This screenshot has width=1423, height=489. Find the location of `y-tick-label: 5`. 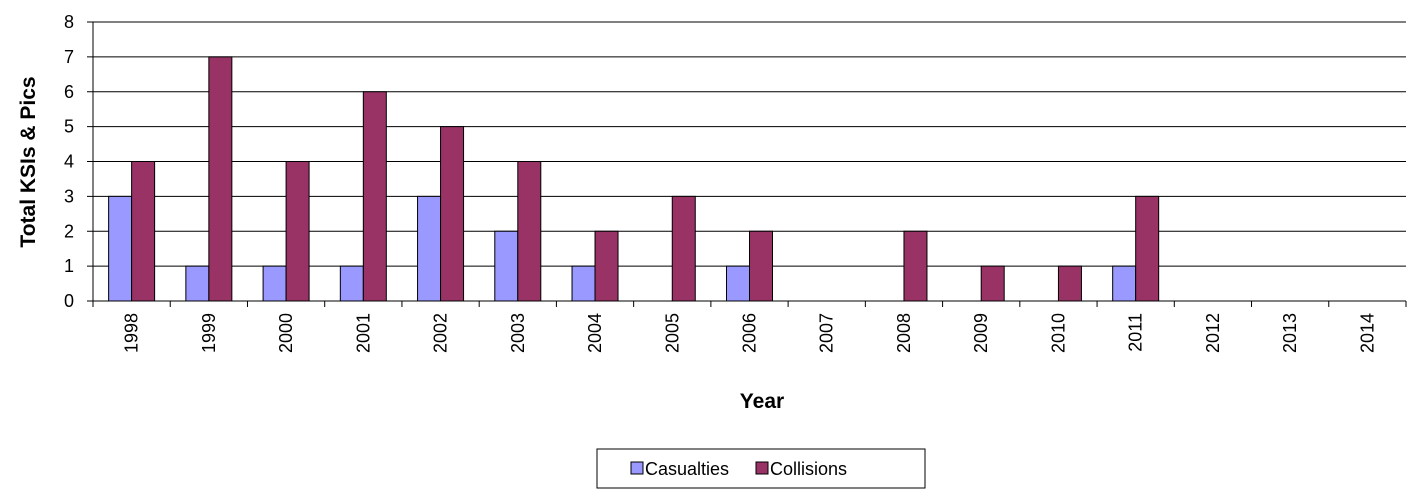

y-tick-label: 5 is located at coordinates (69, 127).